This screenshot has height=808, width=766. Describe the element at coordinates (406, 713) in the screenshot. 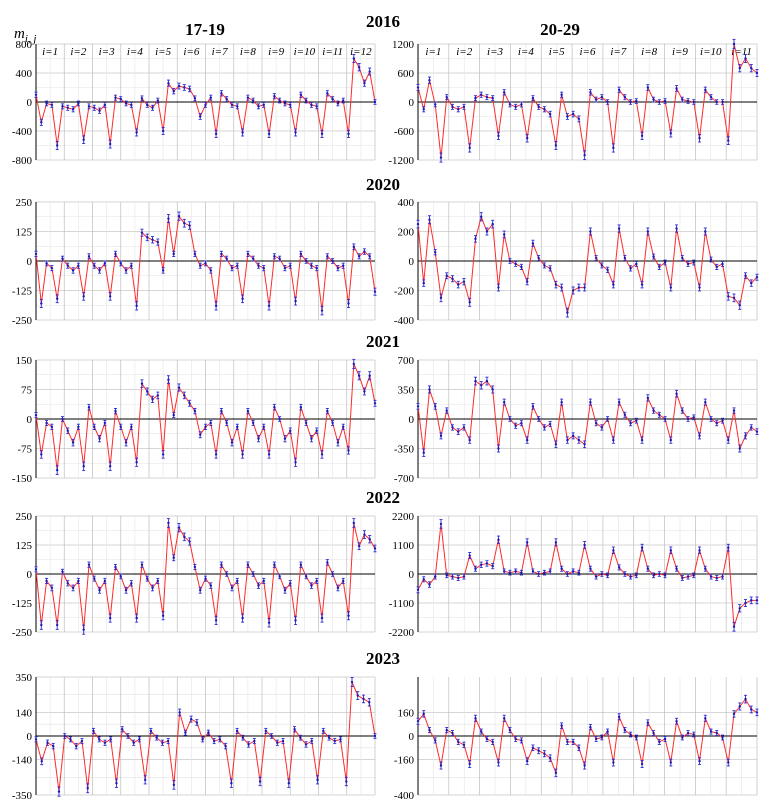

I see `y-tick-label: 160` at that location.